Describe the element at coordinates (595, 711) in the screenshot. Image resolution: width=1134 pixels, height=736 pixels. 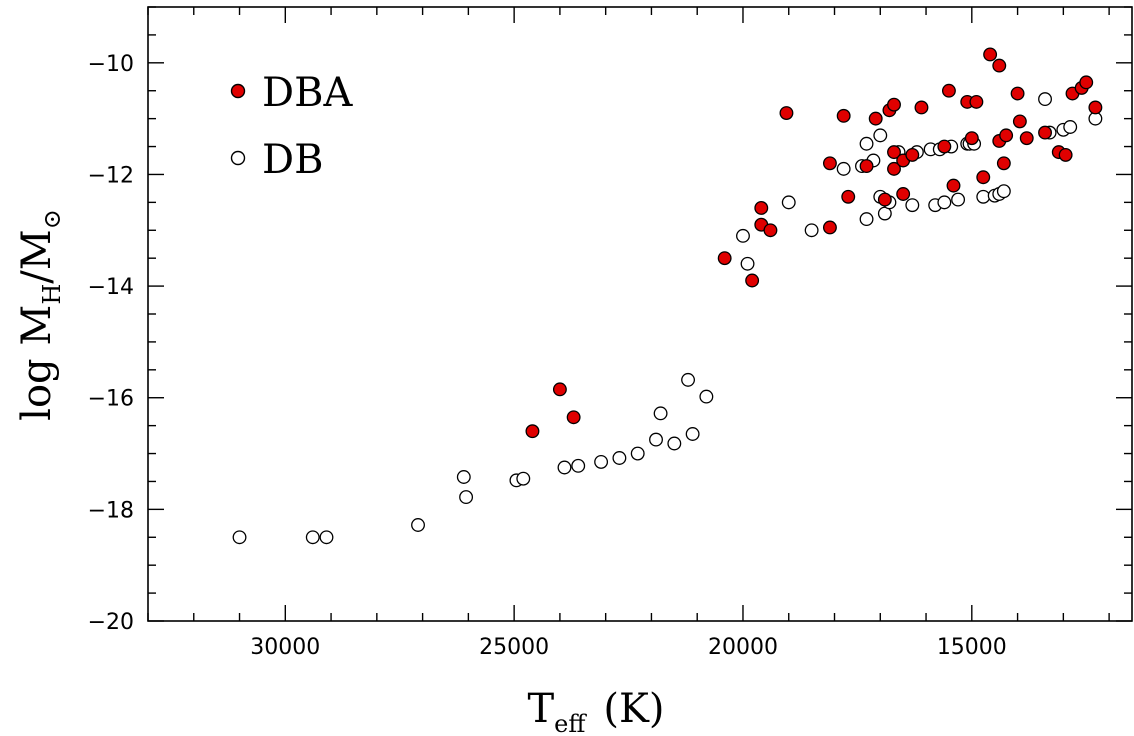
I see `x-axis-label: Teff (K)` at that location.